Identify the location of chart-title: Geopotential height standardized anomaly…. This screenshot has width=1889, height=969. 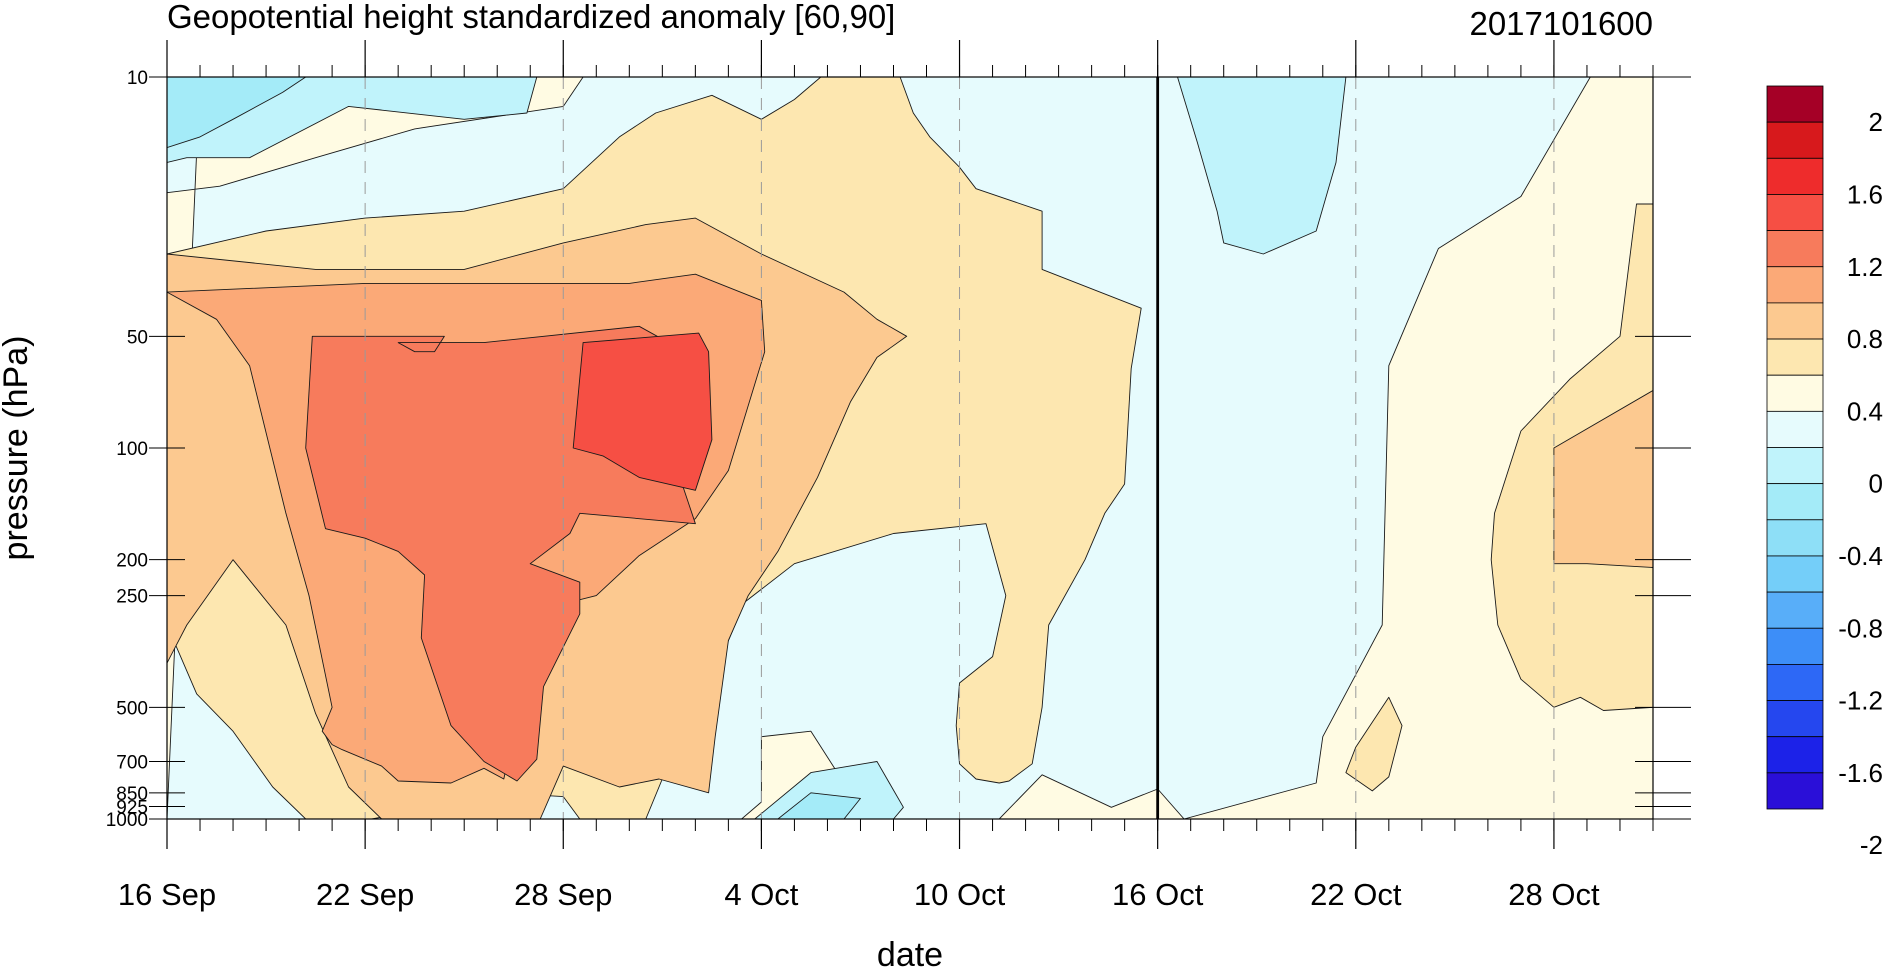
(531, 17).